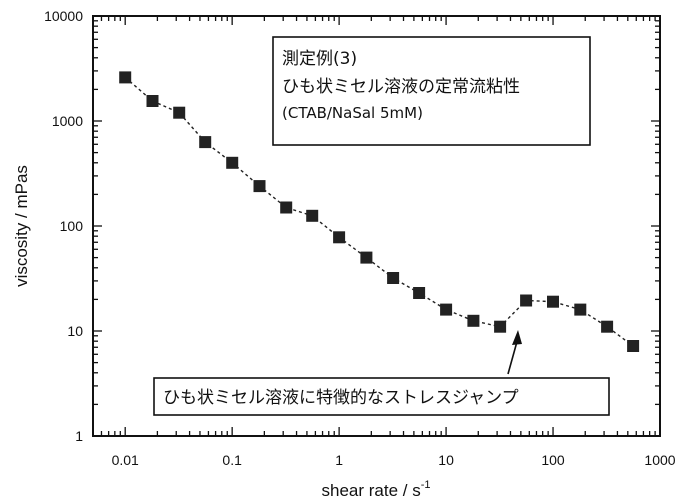  I want to click on x-tick-label: 0.01, so click(125, 460).